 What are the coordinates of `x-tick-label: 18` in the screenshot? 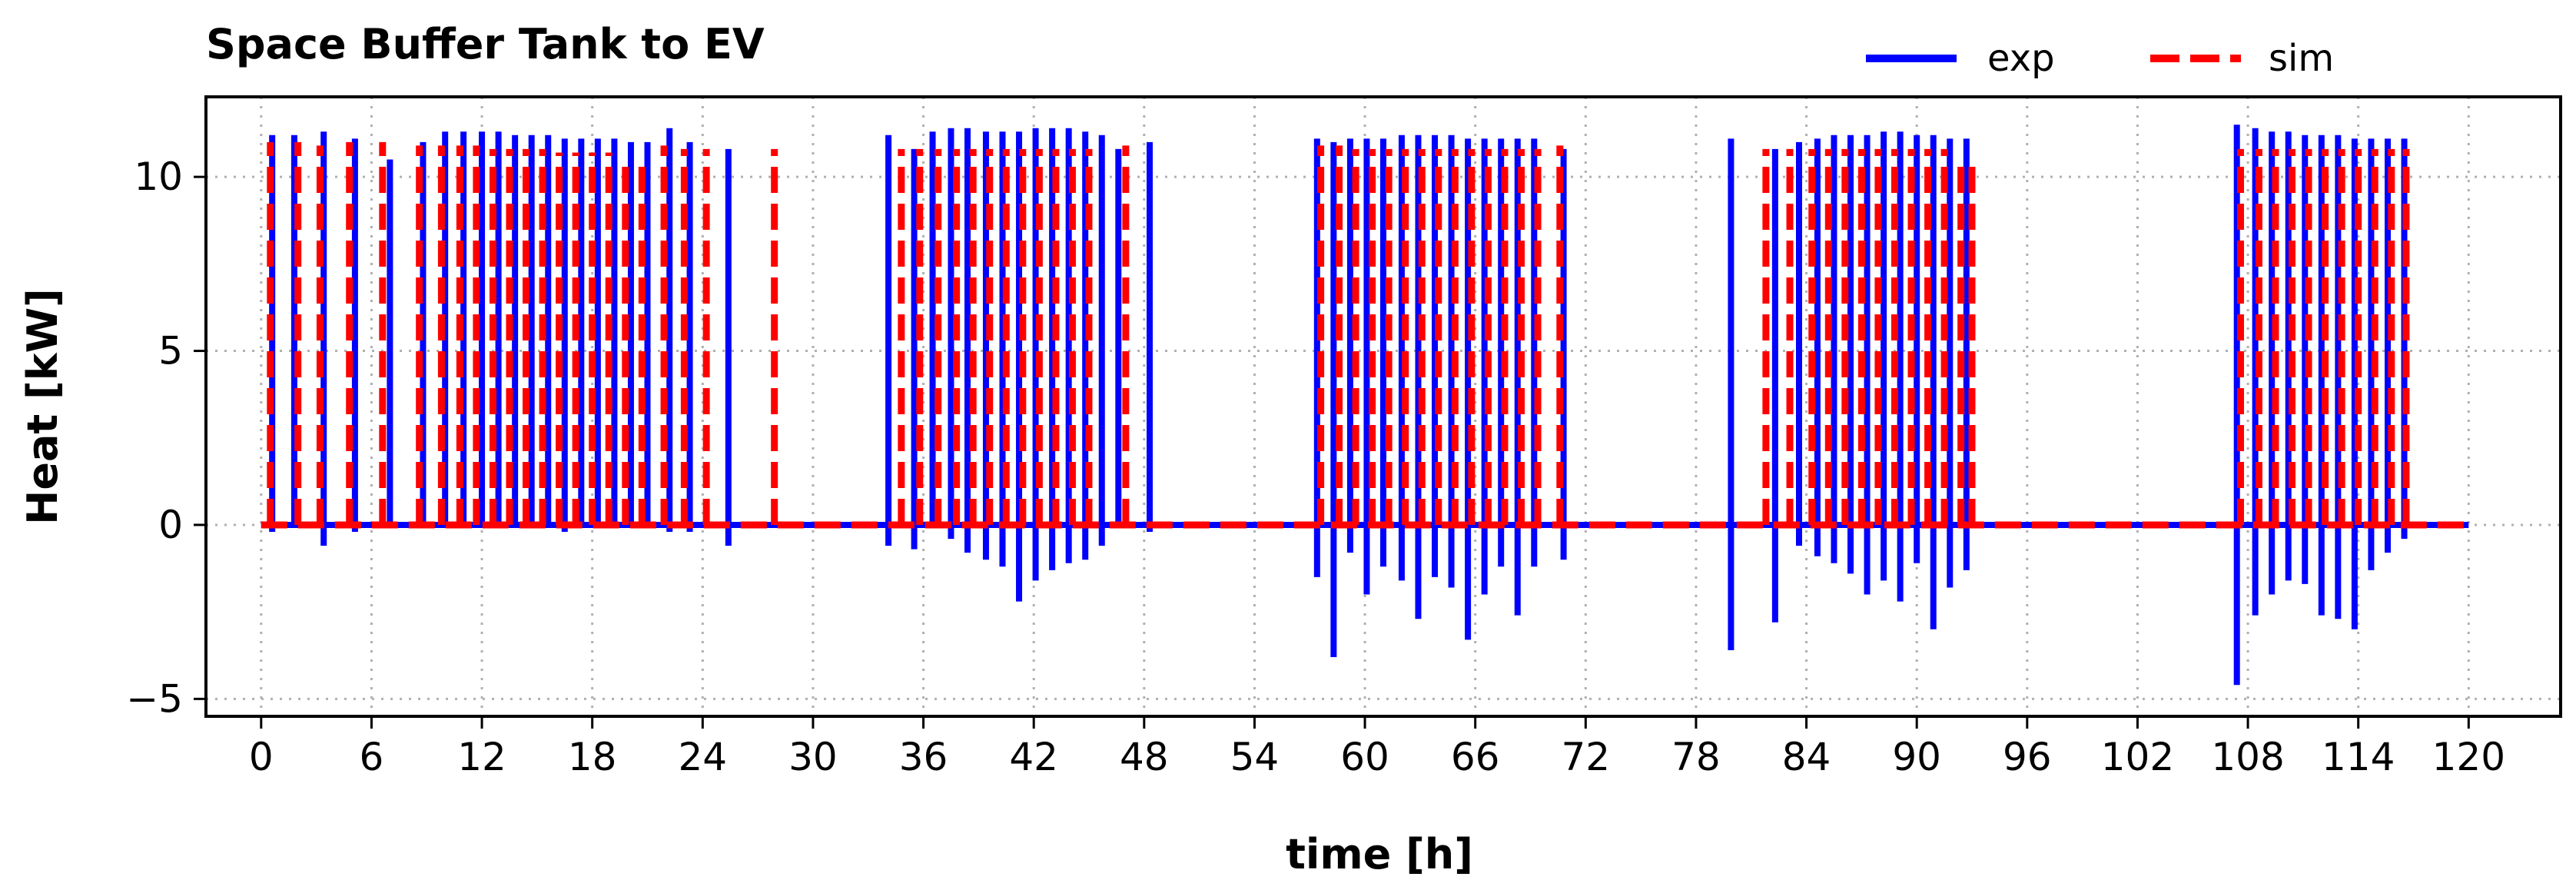 It's located at (592, 757).